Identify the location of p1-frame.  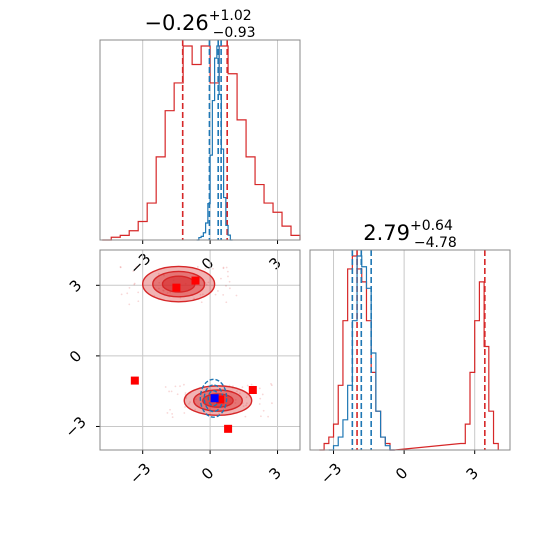
(200, 140).